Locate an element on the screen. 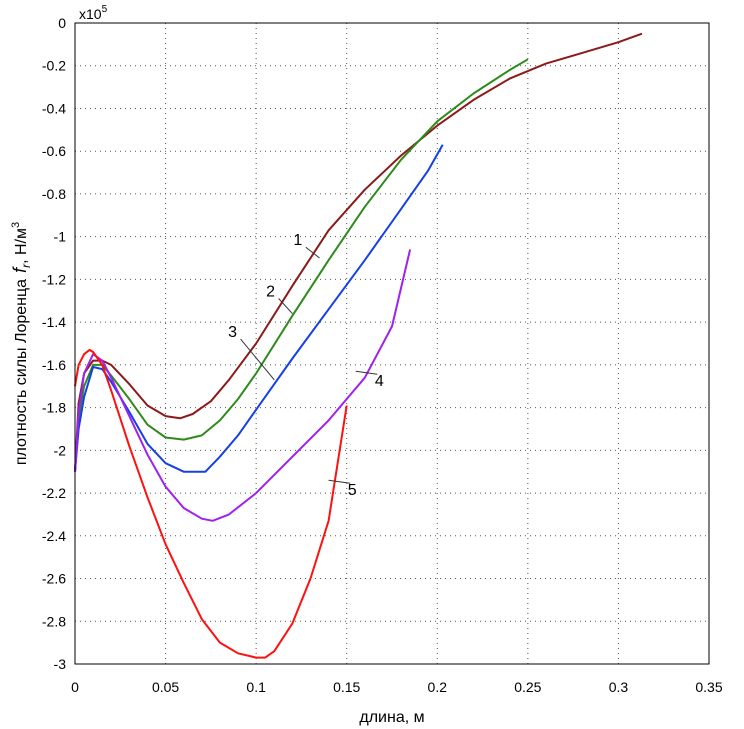  x-tick-label: 0.15 is located at coordinates (346, 687).